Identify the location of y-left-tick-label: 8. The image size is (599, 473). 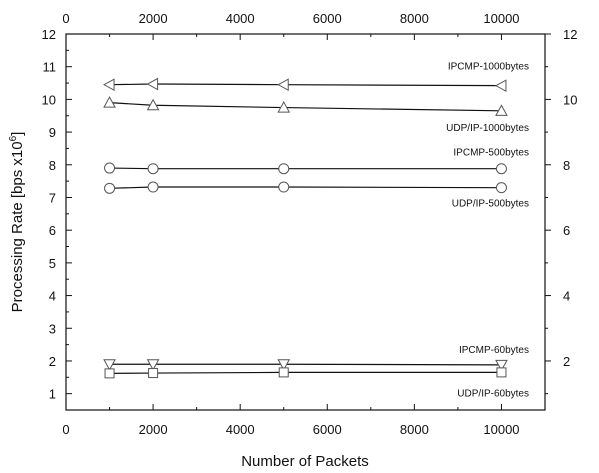
(52, 165).